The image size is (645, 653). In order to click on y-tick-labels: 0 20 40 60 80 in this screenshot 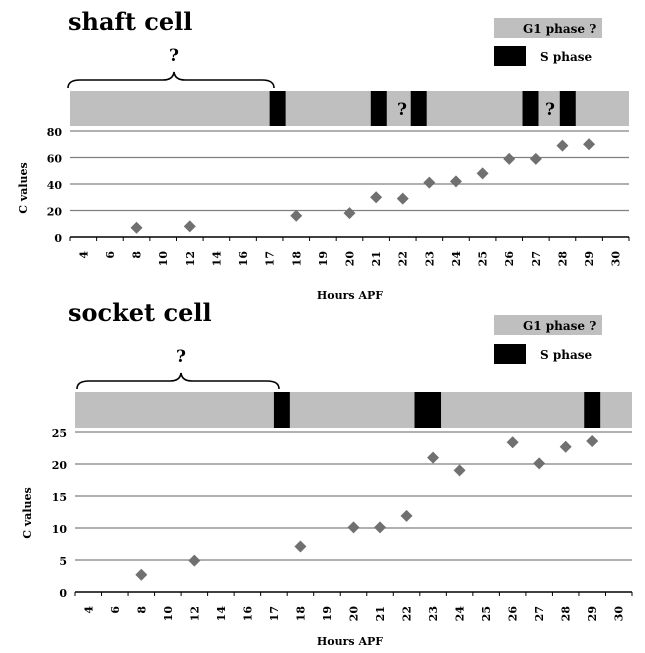, I will do `click(55, 185)`.